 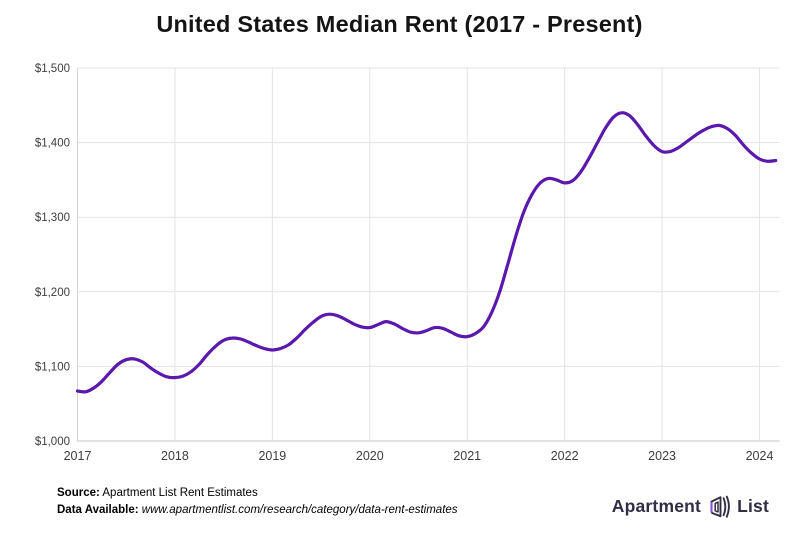 What do you see at coordinates (52, 218) in the screenshot?
I see `y-axis-tick-label: $1,300` at bounding box center [52, 218].